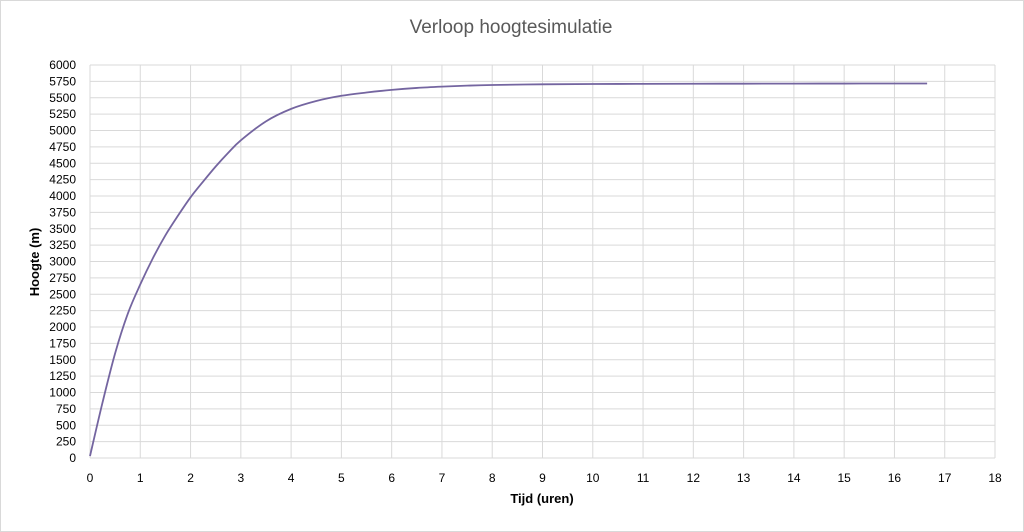 The image size is (1024, 532). Describe the element at coordinates (62, 327) in the screenshot. I see `y-tick-label: 2000` at that location.